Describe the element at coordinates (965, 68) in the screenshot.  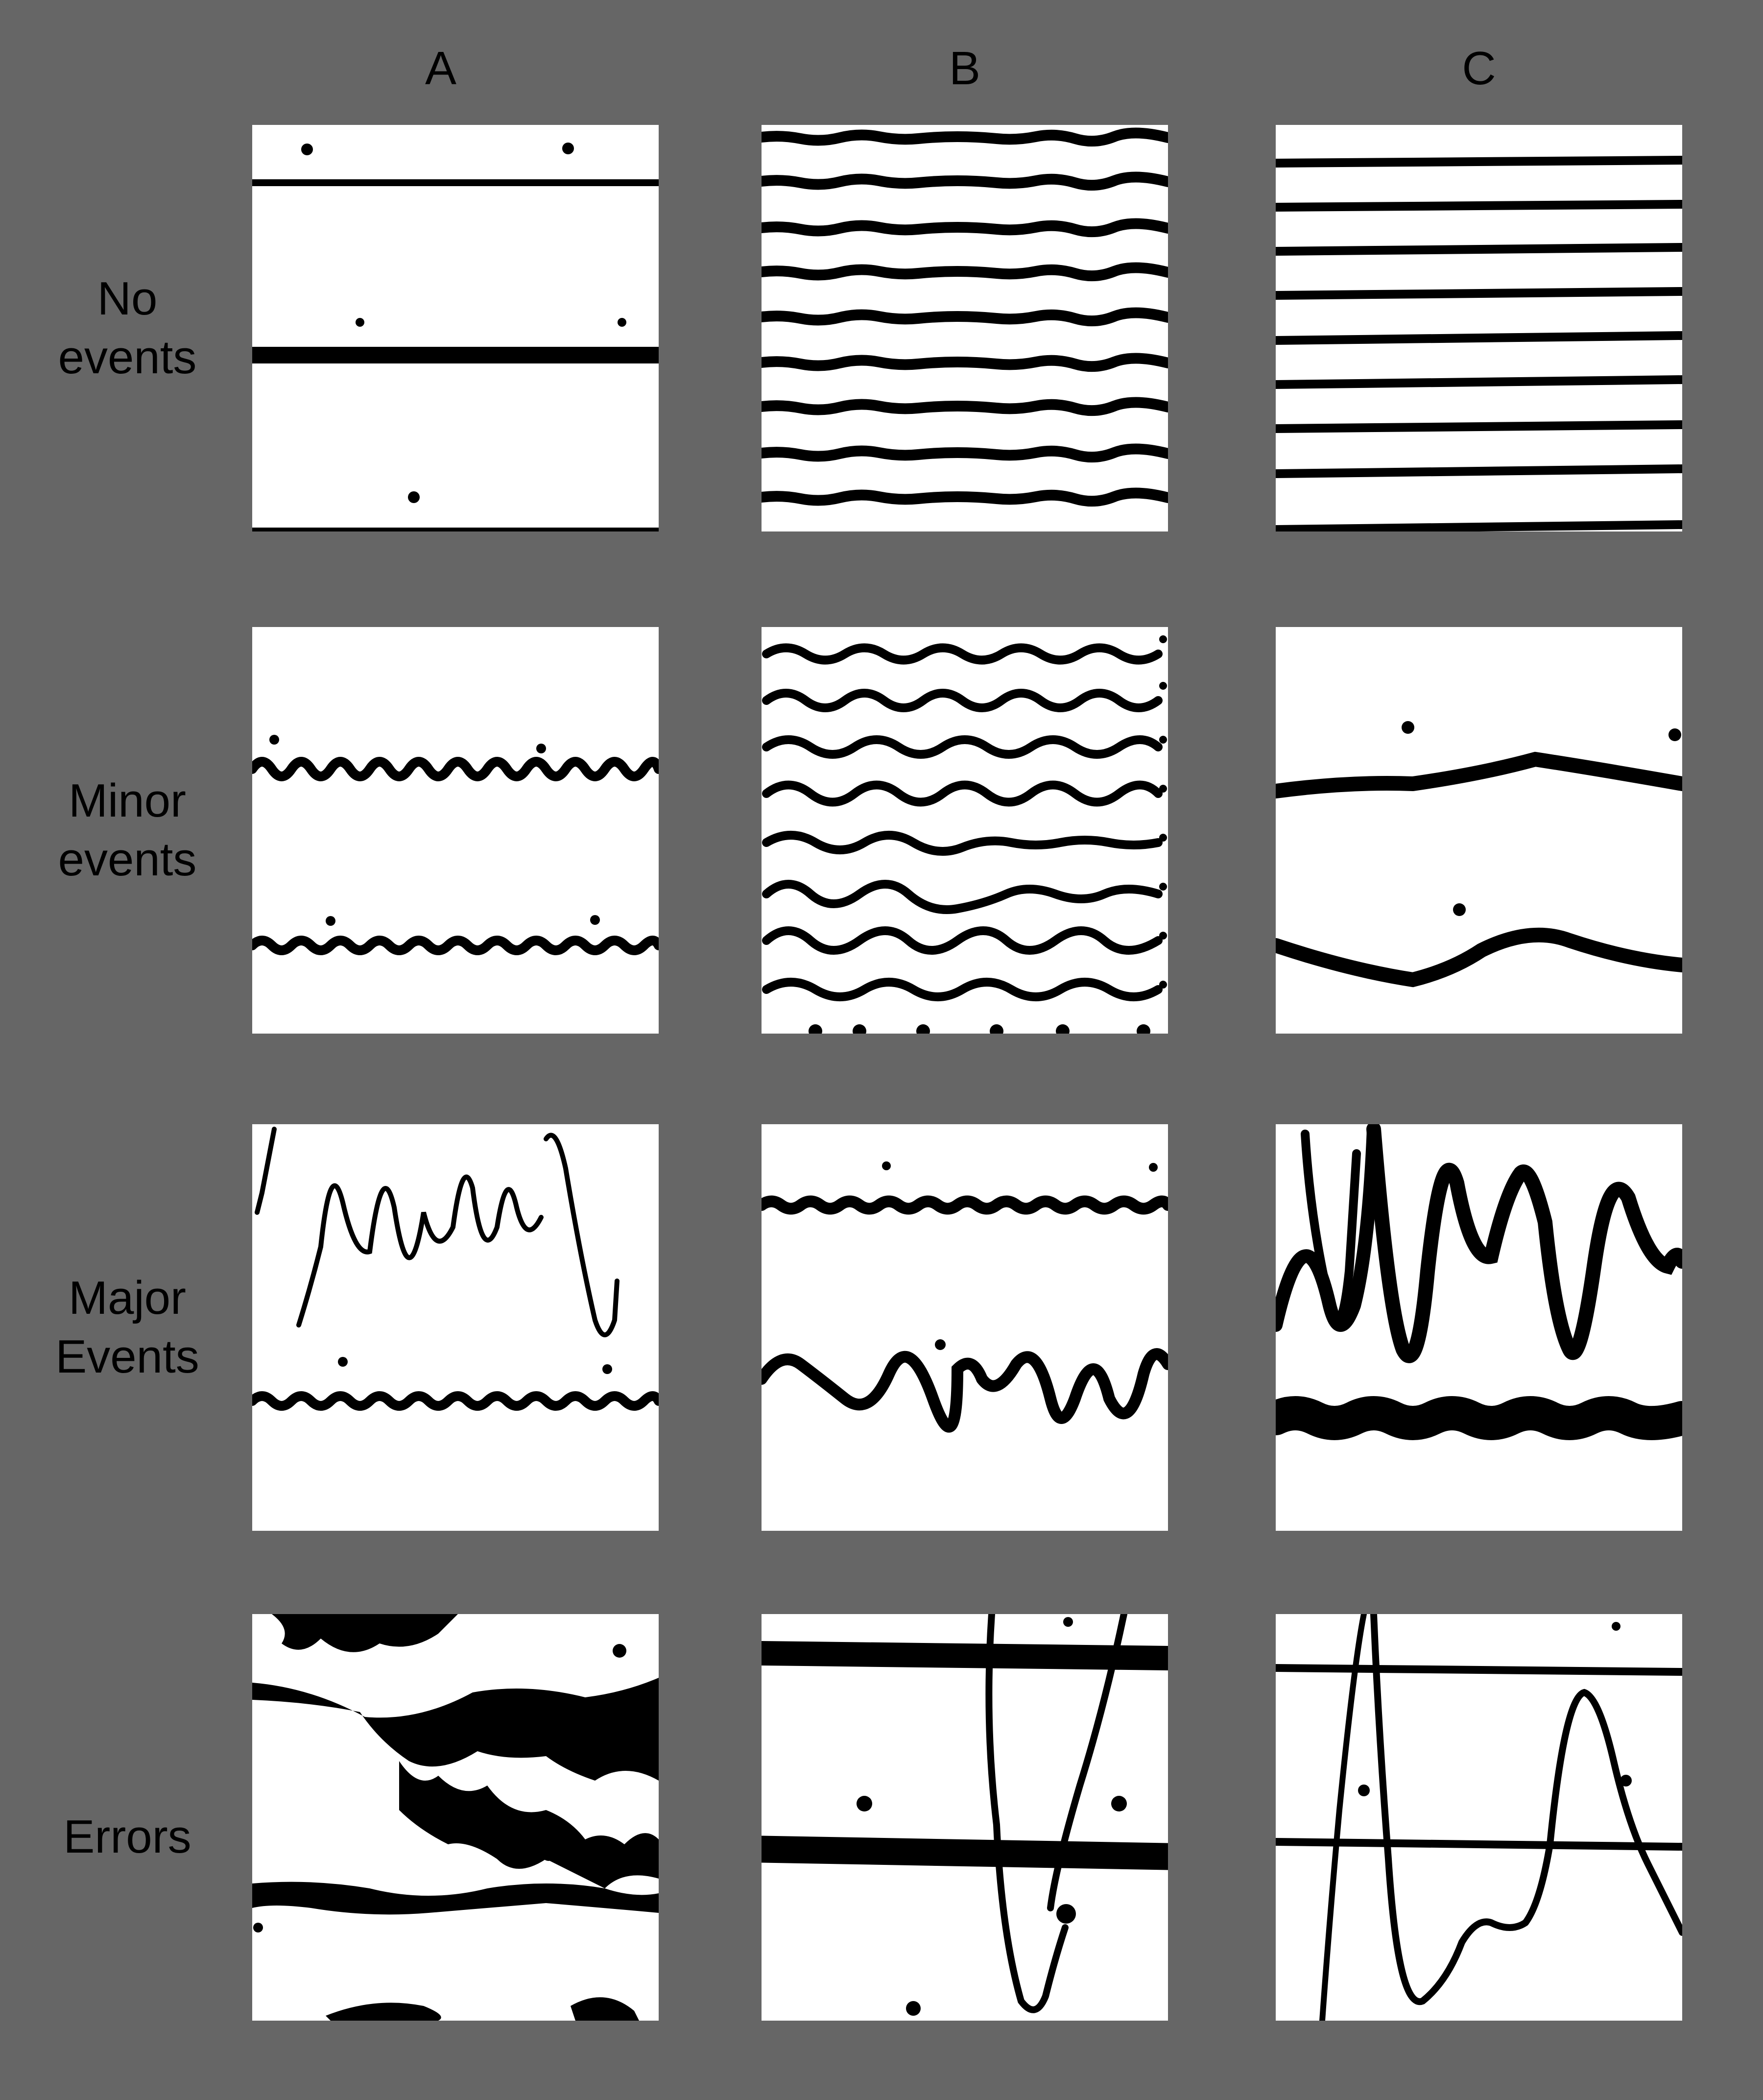
I see `column-label-b: B` at that location.